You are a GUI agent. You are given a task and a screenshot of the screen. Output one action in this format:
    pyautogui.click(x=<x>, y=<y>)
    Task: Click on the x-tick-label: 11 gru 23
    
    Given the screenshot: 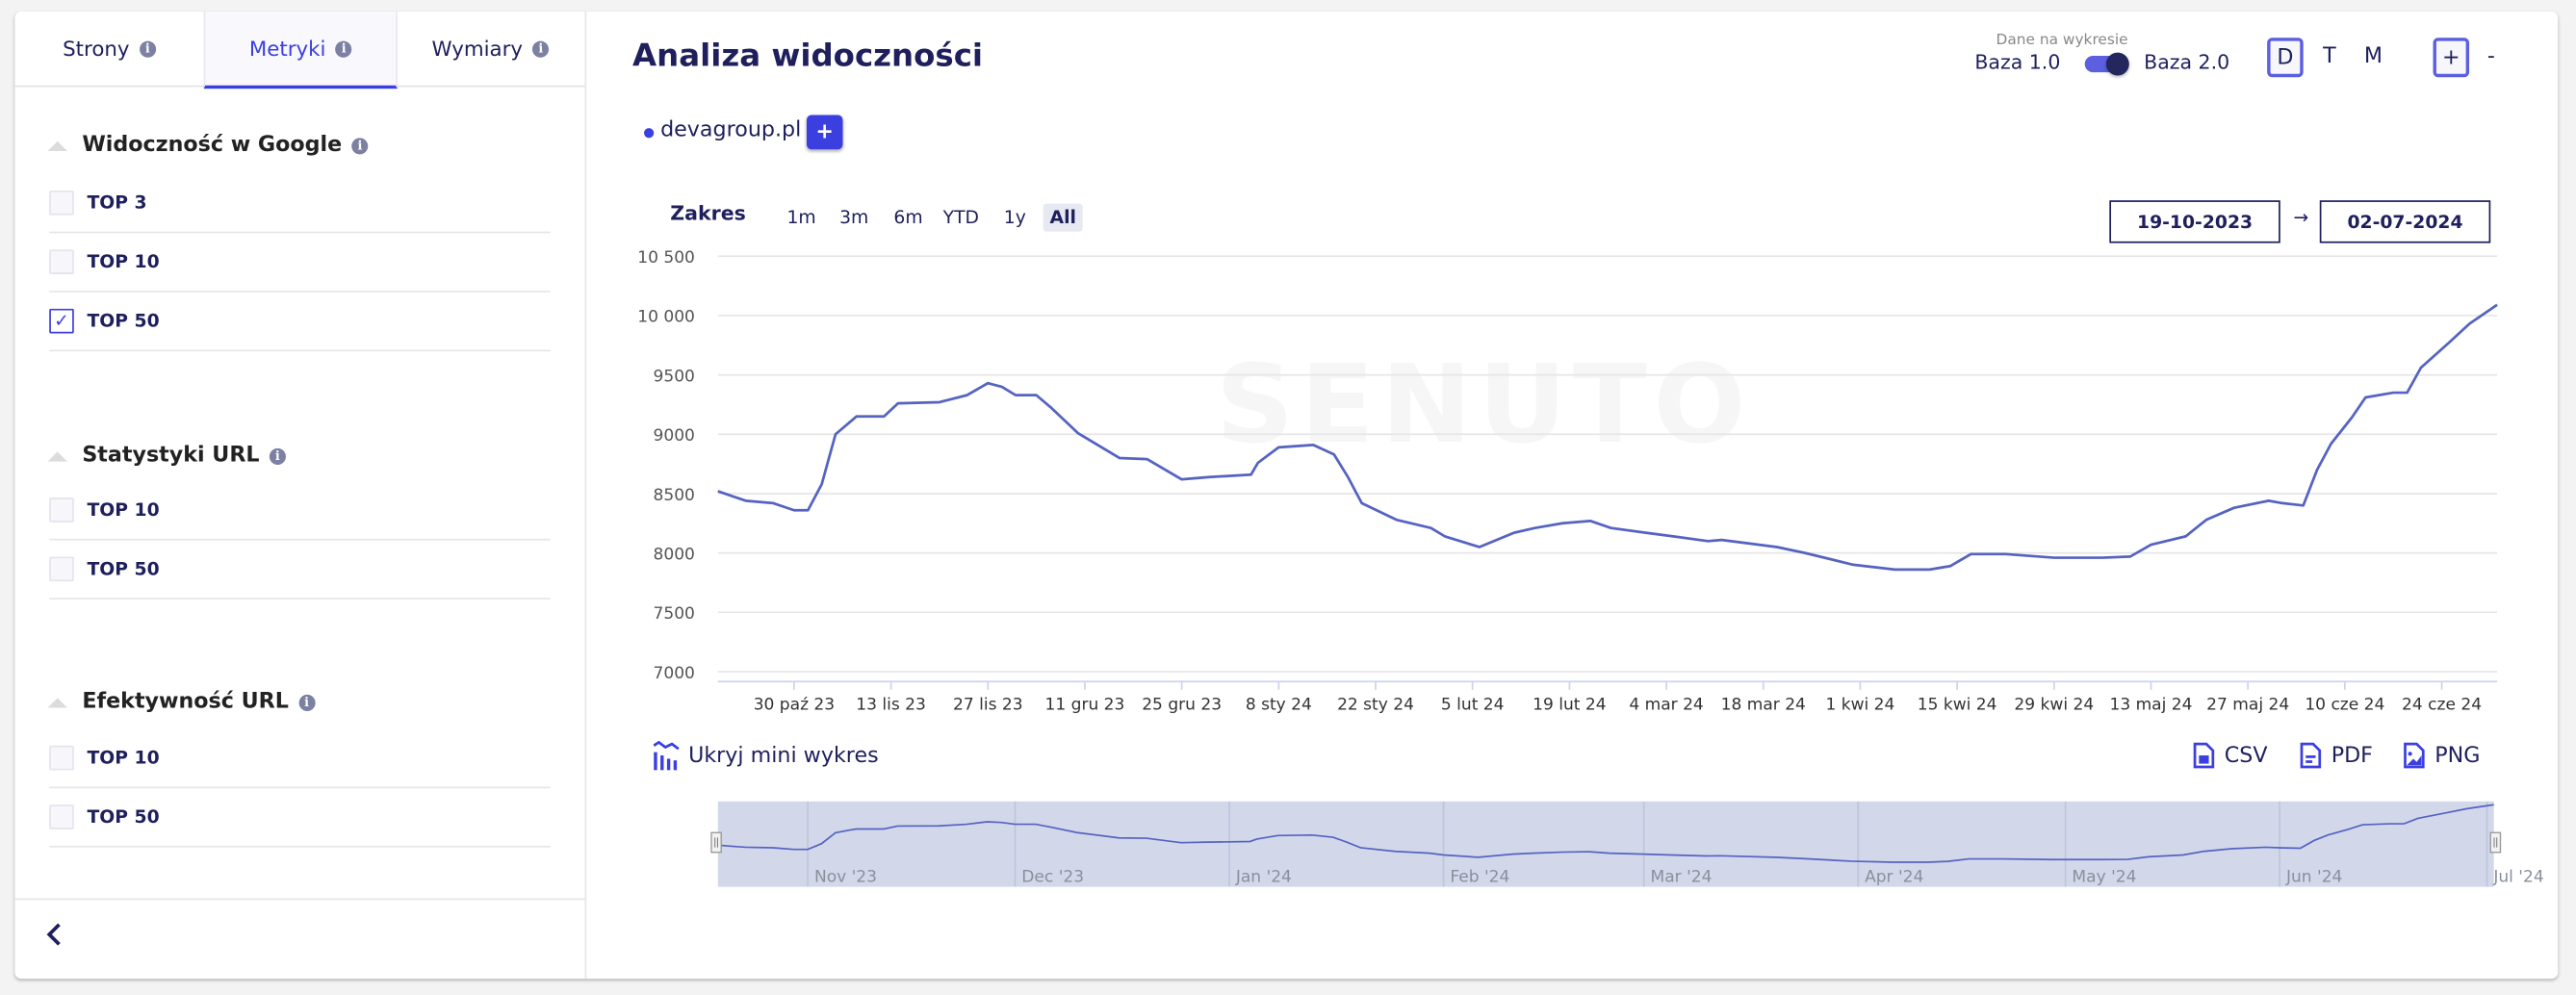 What is the action you would take?
    pyautogui.click(x=1085, y=704)
    